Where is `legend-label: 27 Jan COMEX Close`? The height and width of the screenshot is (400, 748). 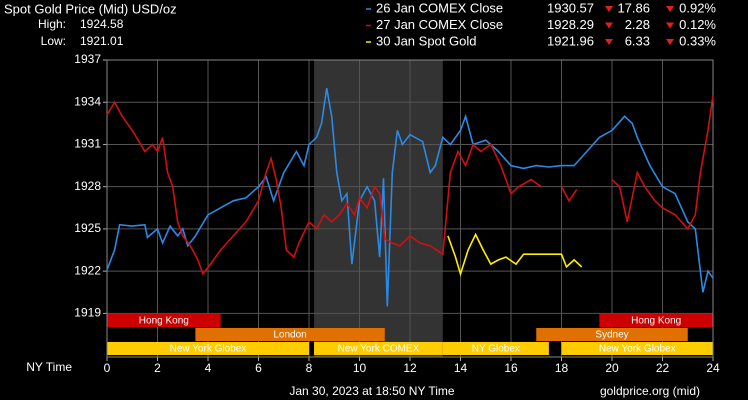
legend-label: 27 Jan COMEX Close is located at coordinates (439, 24).